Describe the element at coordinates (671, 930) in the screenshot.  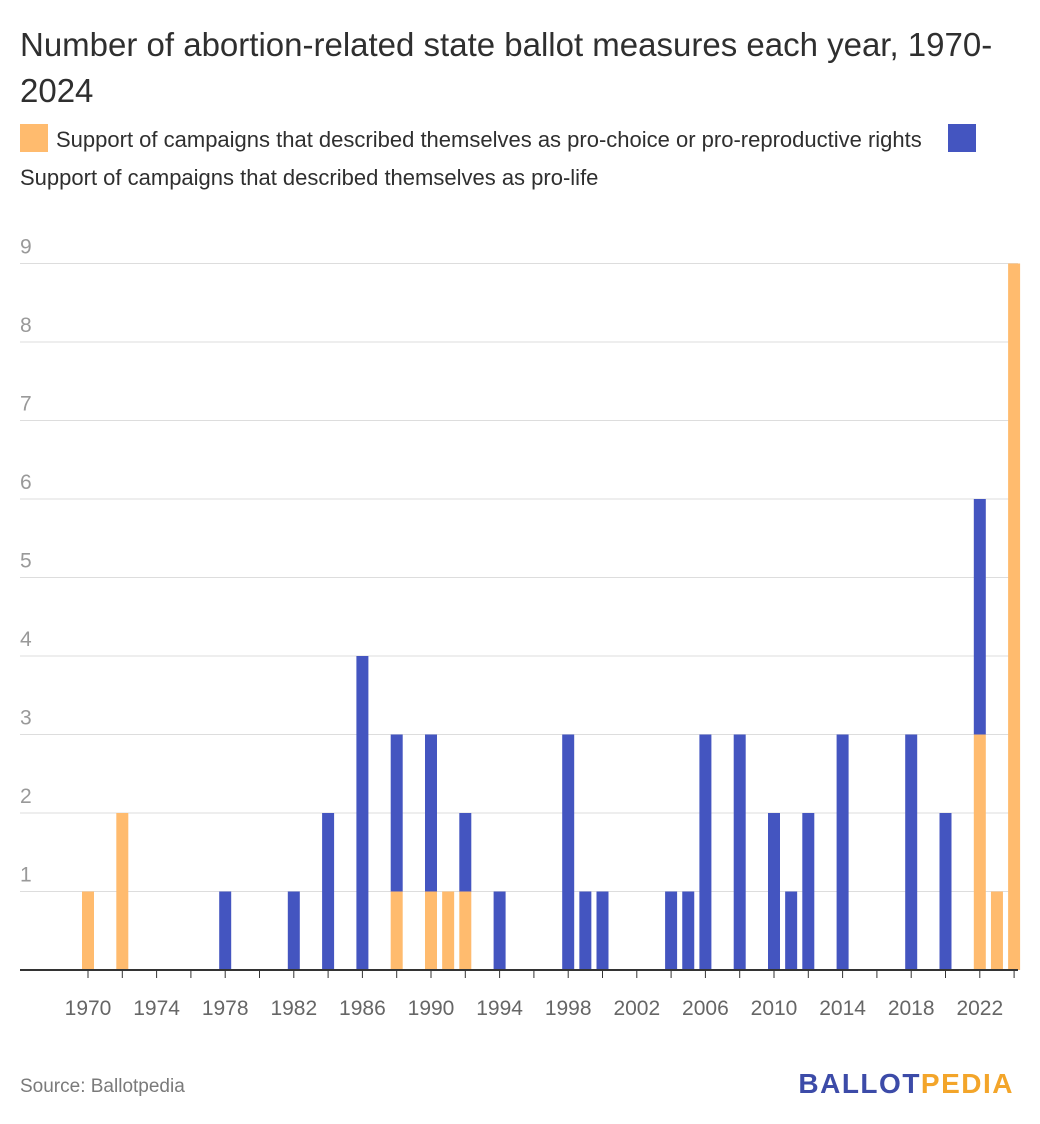
I see `bar-pro-life-2004` at that location.